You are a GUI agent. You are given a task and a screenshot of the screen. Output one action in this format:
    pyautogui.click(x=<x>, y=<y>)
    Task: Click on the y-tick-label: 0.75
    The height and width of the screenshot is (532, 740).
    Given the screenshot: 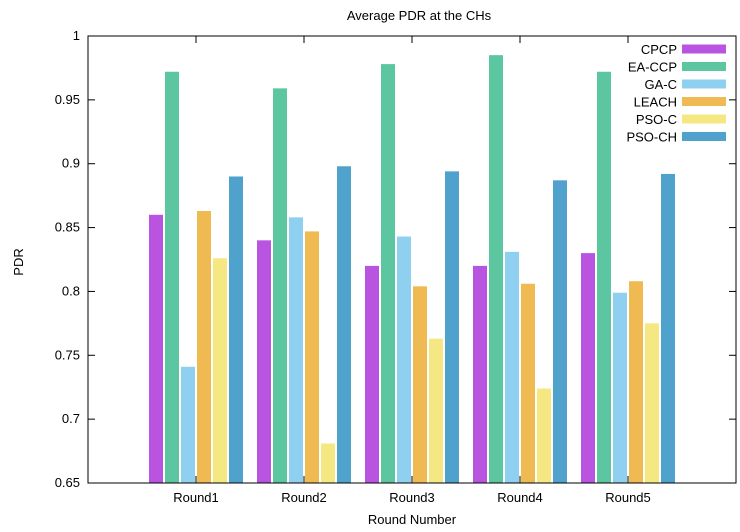 What is the action you would take?
    pyautogui.click(x=67, y=354)
    